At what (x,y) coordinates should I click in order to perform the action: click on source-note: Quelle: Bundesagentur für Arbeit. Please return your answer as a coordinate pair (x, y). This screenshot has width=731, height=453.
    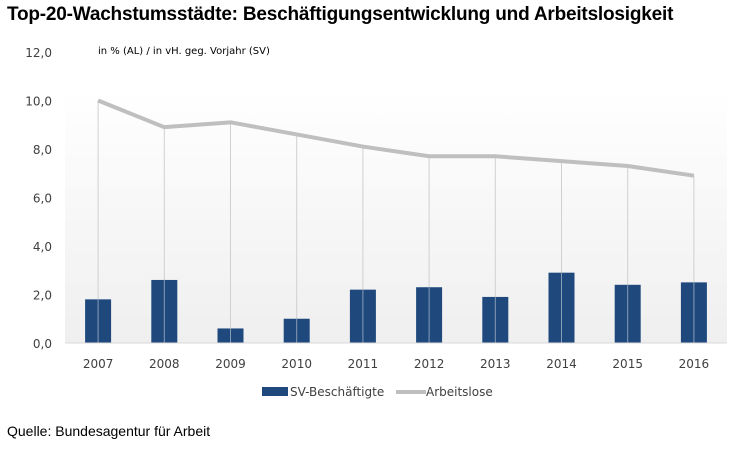
    Looking at the image, I should click on (109, 431).